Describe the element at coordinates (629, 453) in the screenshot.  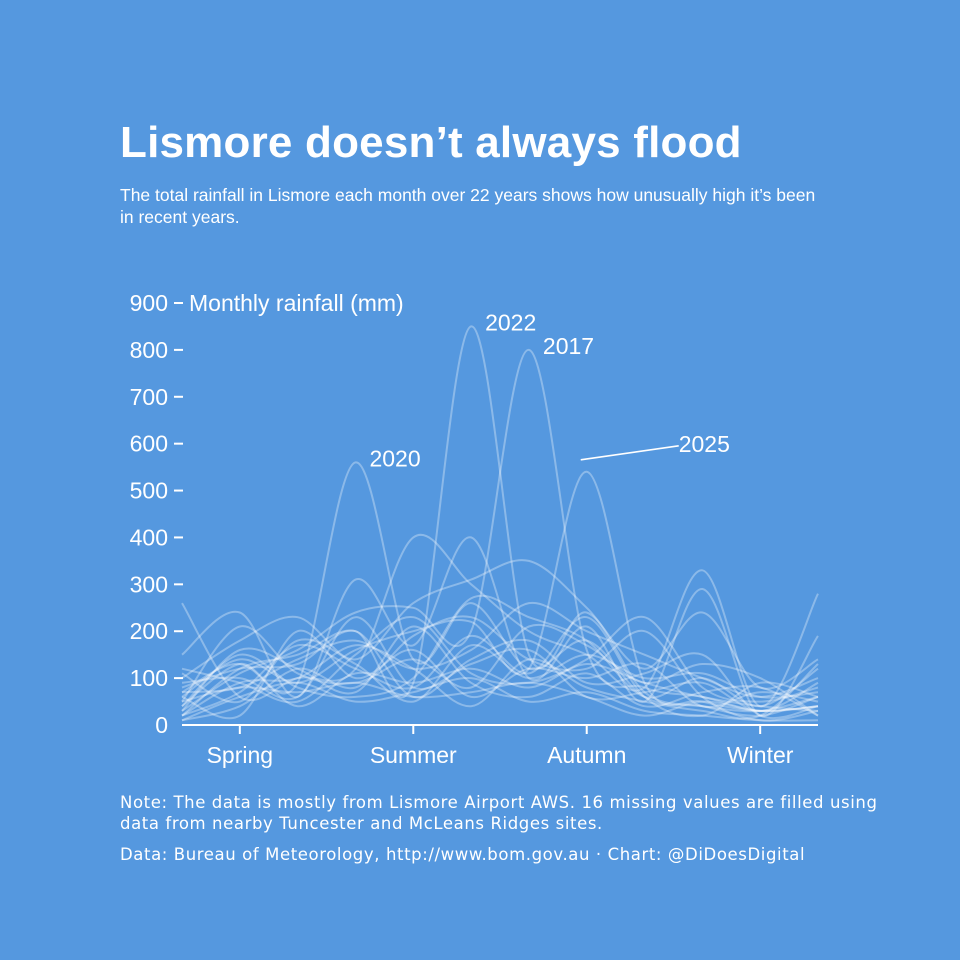
I see `annotation-leader-line` at that location.